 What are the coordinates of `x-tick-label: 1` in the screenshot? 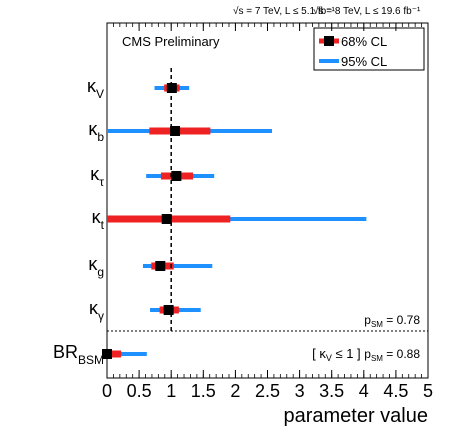 It's located at (171, 391).